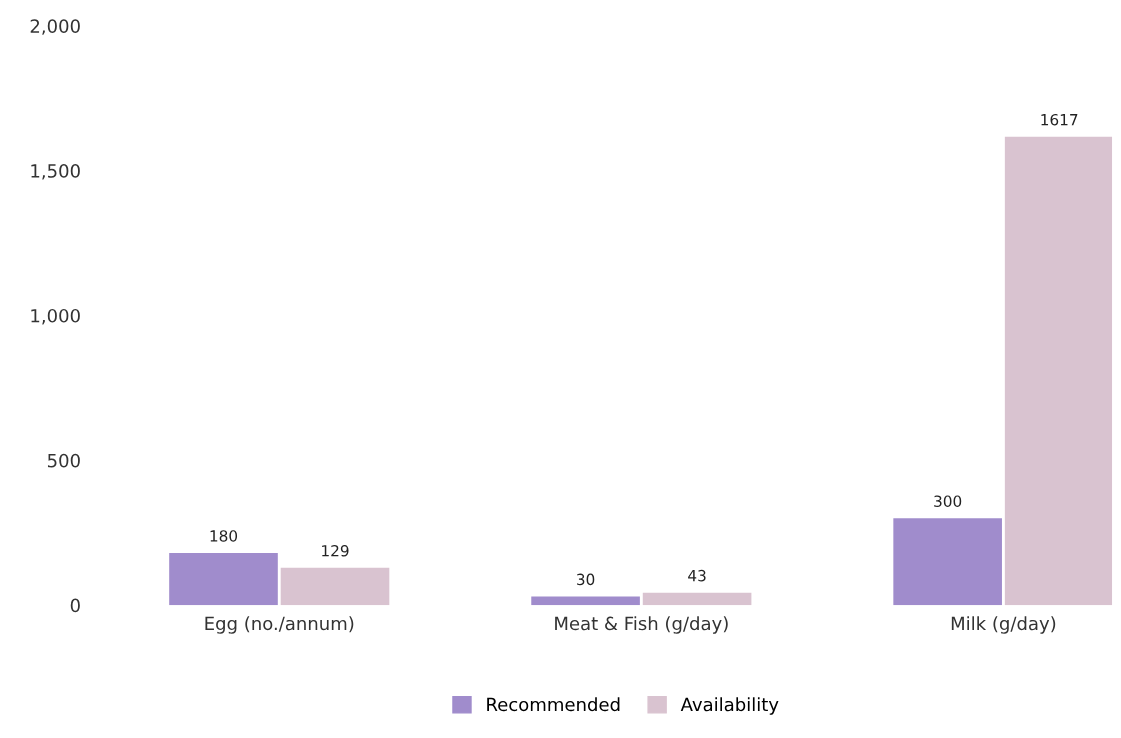  I want to click on y-tick-label: 2,000, so click(55, 27).